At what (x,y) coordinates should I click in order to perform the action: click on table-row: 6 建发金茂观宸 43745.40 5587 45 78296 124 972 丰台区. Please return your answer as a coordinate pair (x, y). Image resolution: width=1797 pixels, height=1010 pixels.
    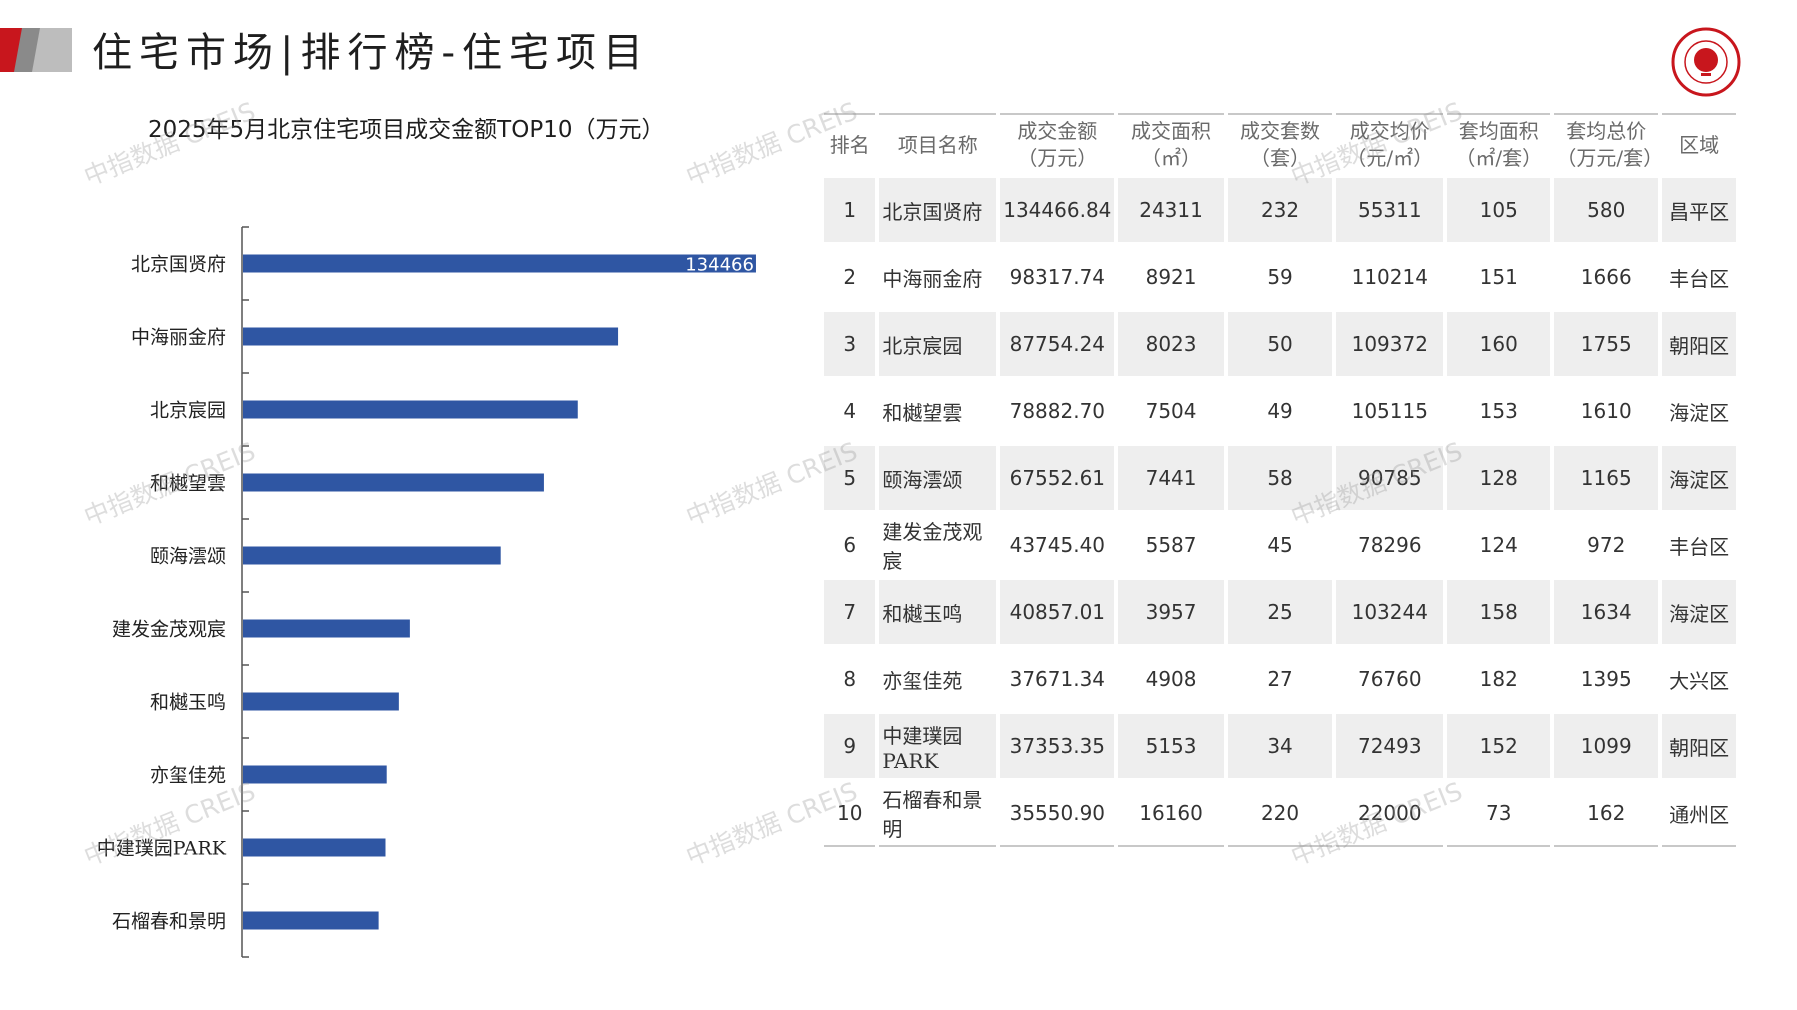
    Looking at the image, I should click on (1280, 545).